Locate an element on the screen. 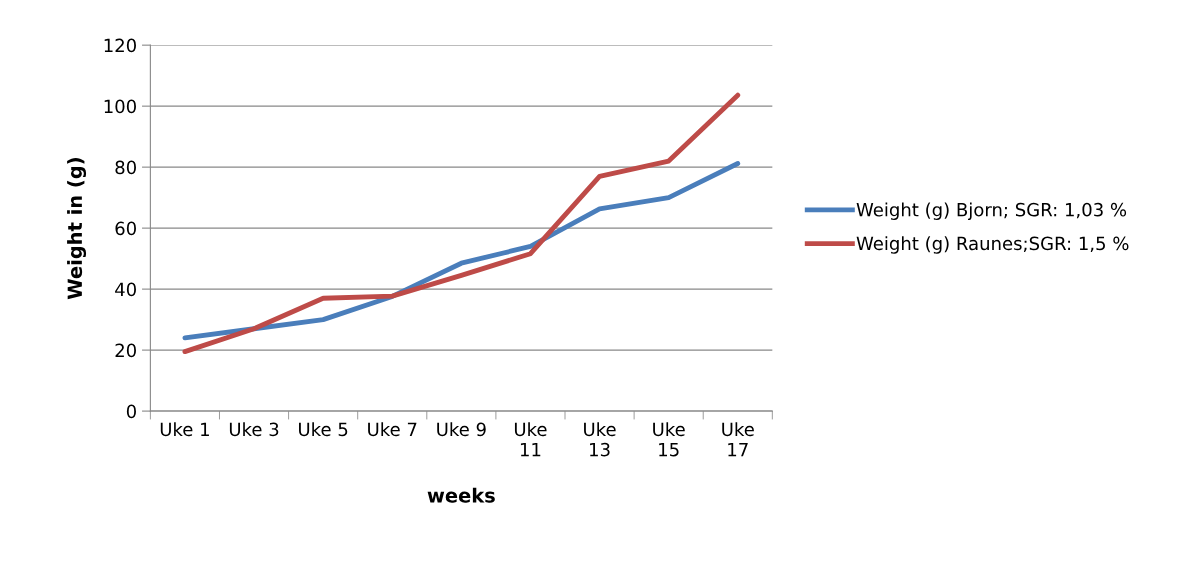 This screenshot has width=1203, height=579. y-tick-label: 60 is located at coordinates (125, 228).